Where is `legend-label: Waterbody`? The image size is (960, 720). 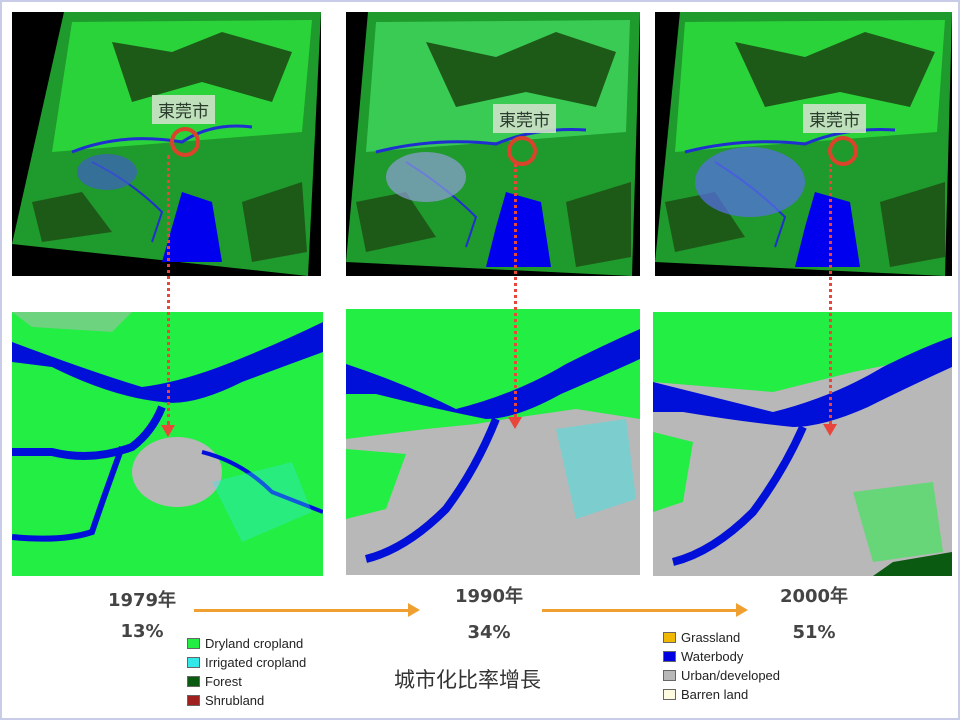
legend-label: Waterbody is located at coordinates (712, 656).